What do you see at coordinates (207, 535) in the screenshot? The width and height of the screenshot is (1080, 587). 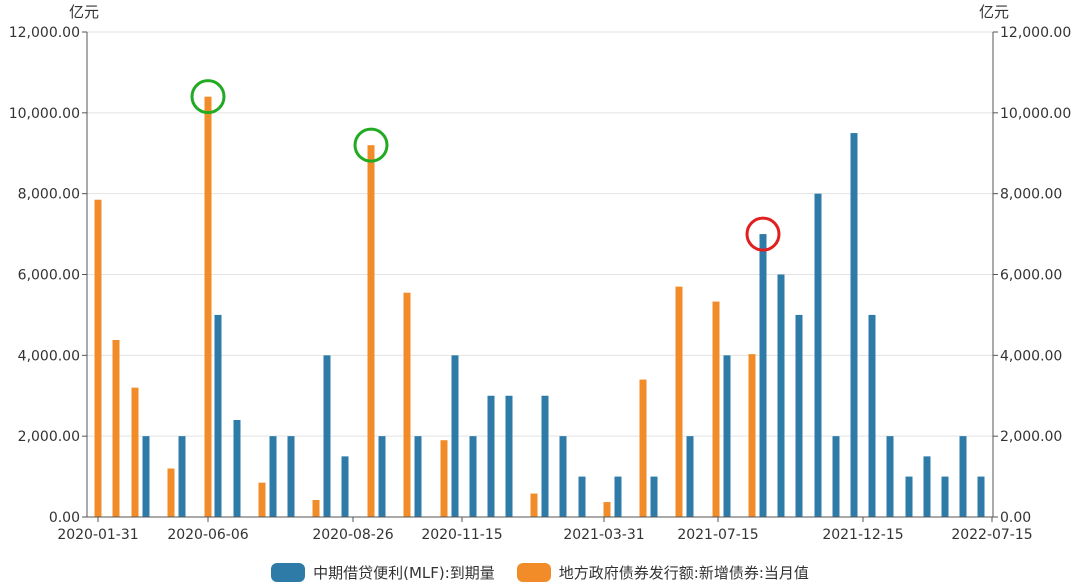 I see `x-tick-label: 2020-06-06` at bounding box center [207, 535].